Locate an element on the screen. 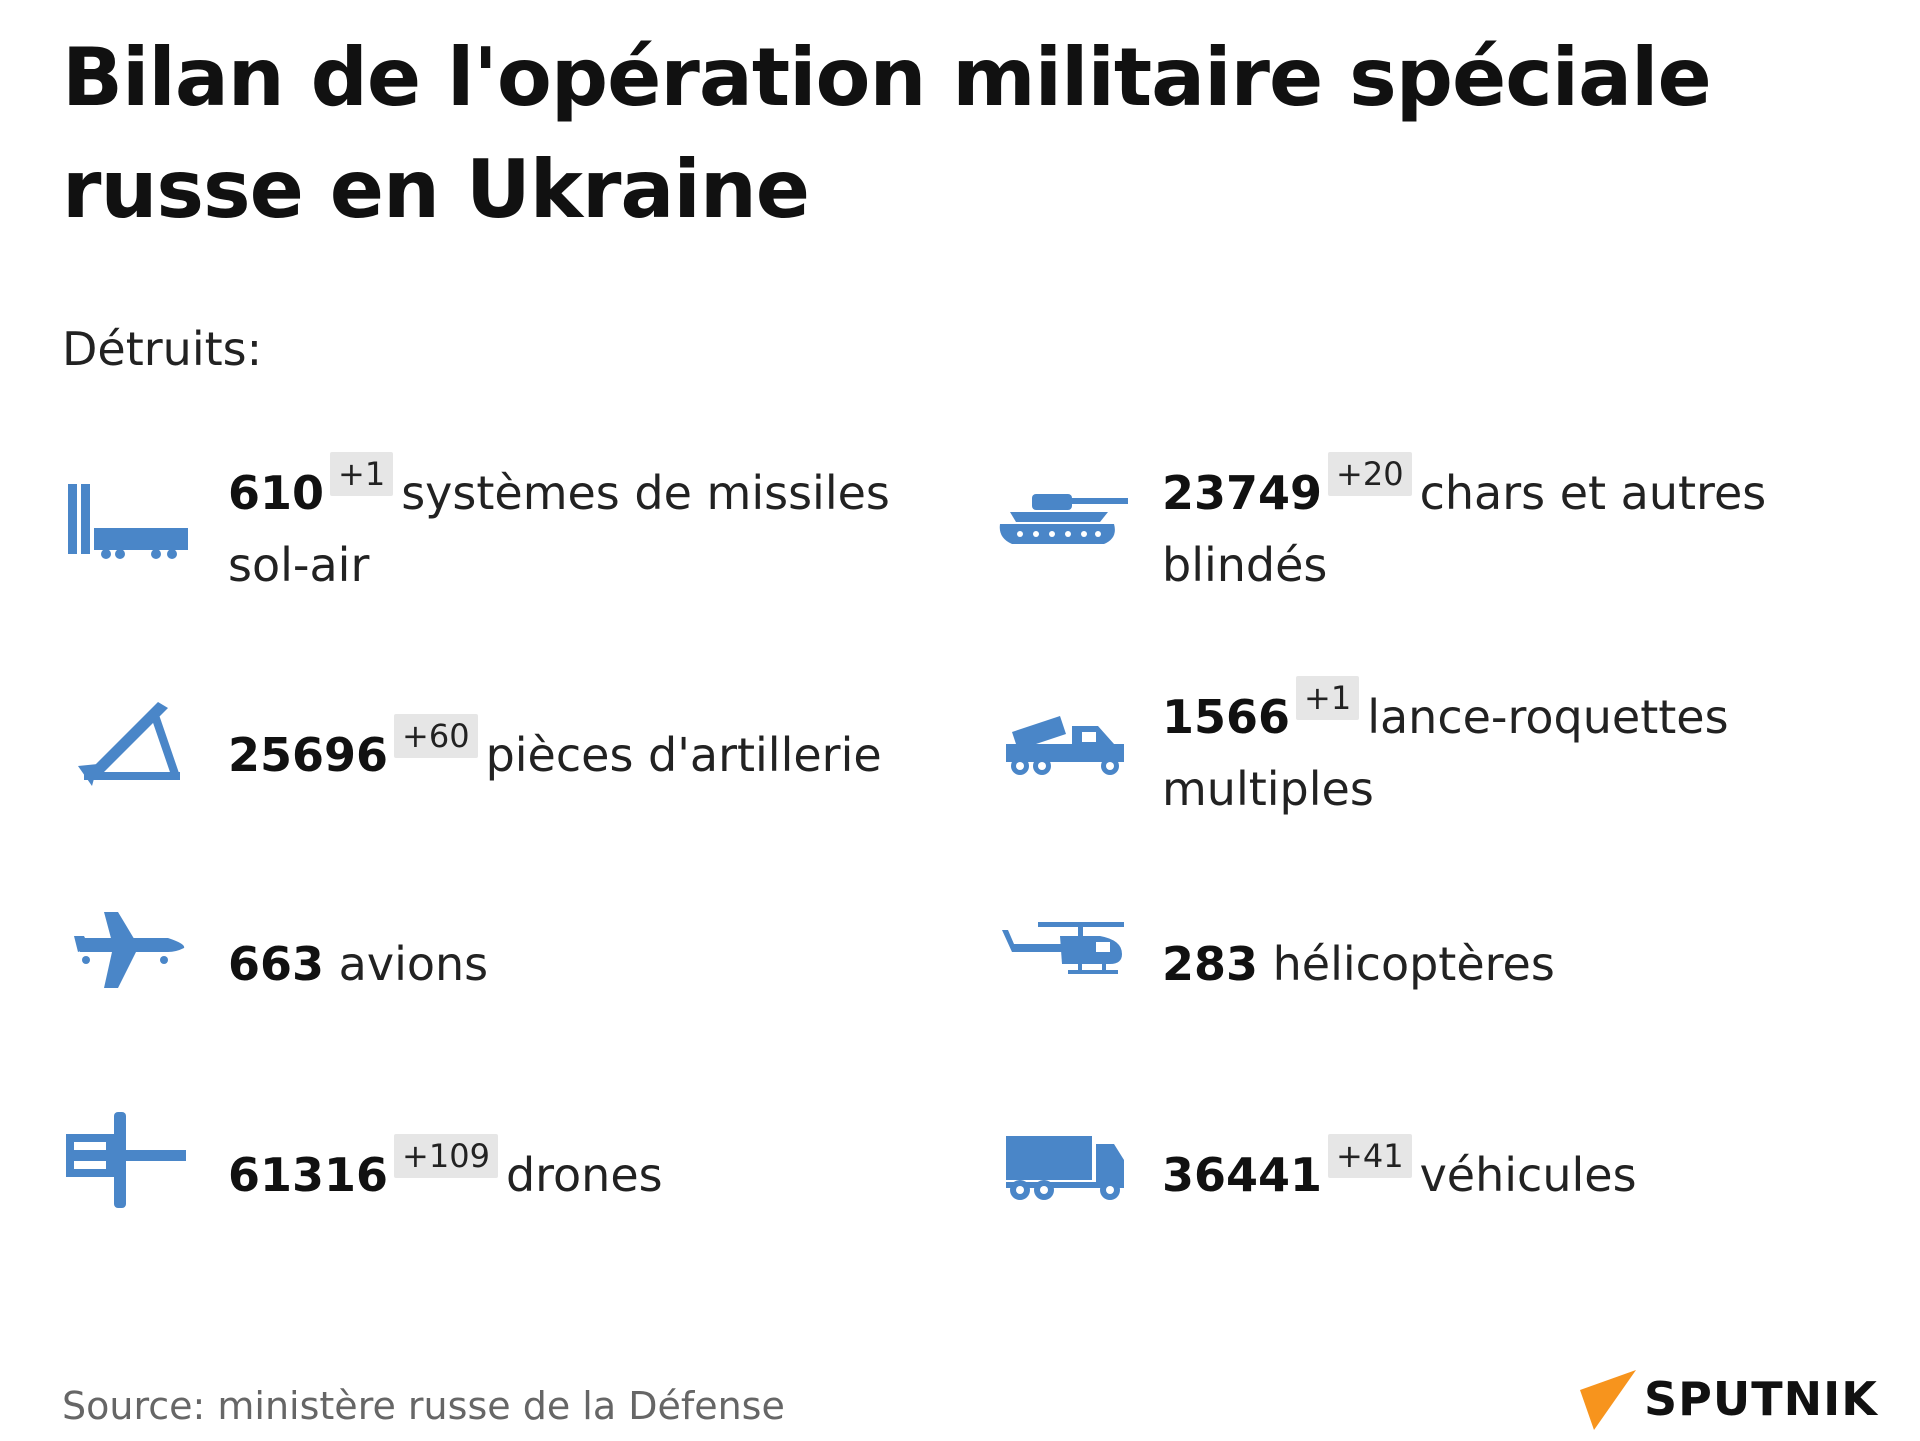 Image resolution: width=1920 pixels, height=1441 pixels. sputnik-logo-icon is located at coordinates (1608, 1400).